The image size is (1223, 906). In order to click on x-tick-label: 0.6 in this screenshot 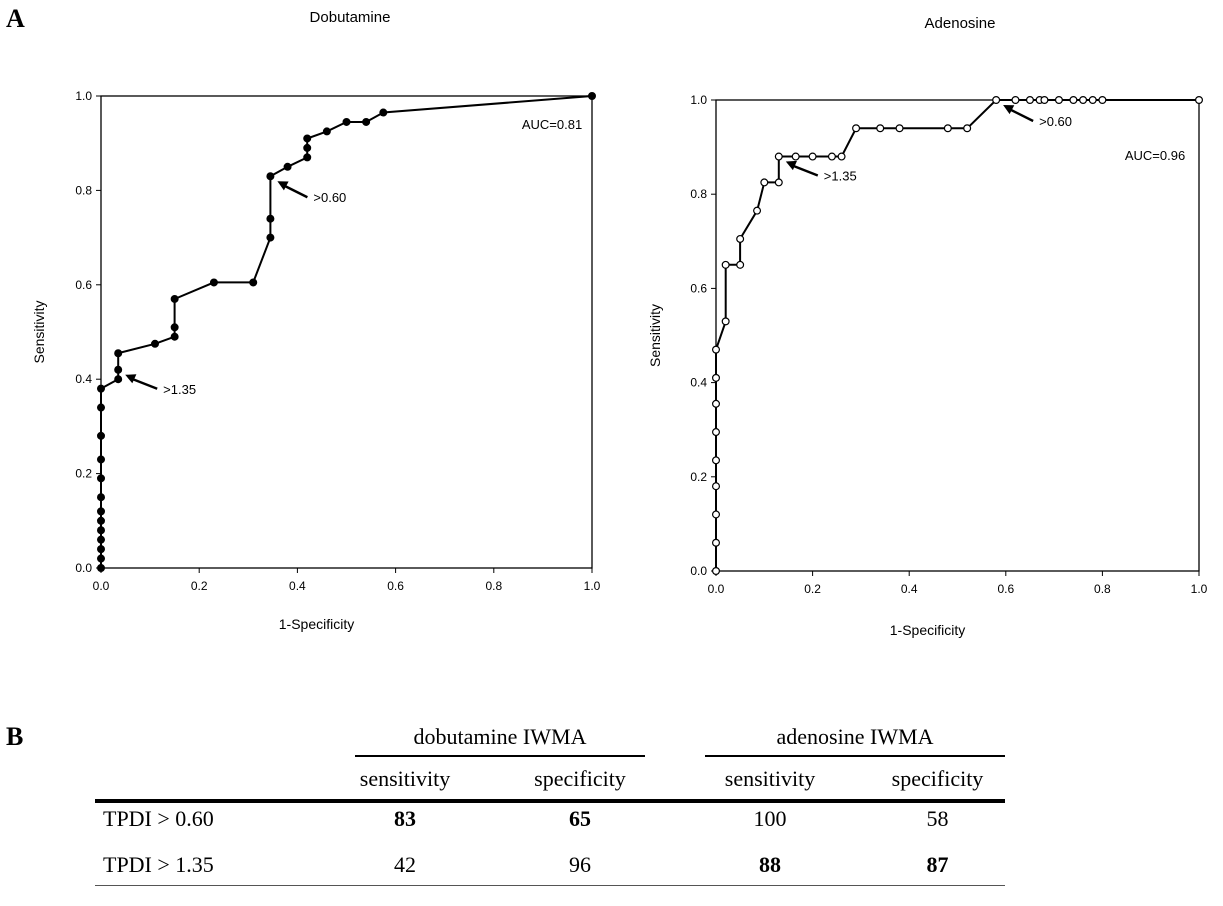, I will do `click(395, 586)`.